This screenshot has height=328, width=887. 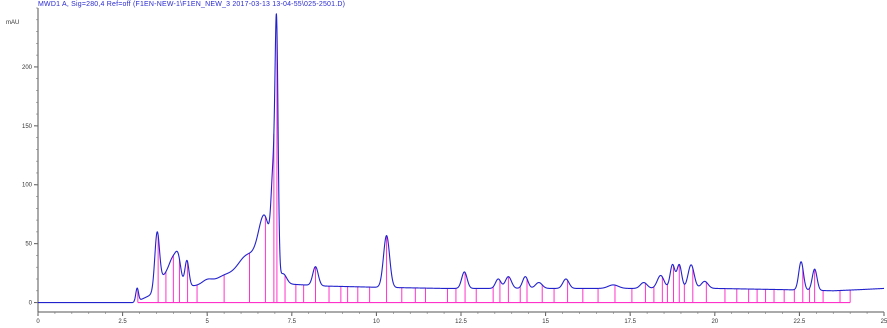 I want to click on y-tick-label: 200, so click(x=27, y=68).